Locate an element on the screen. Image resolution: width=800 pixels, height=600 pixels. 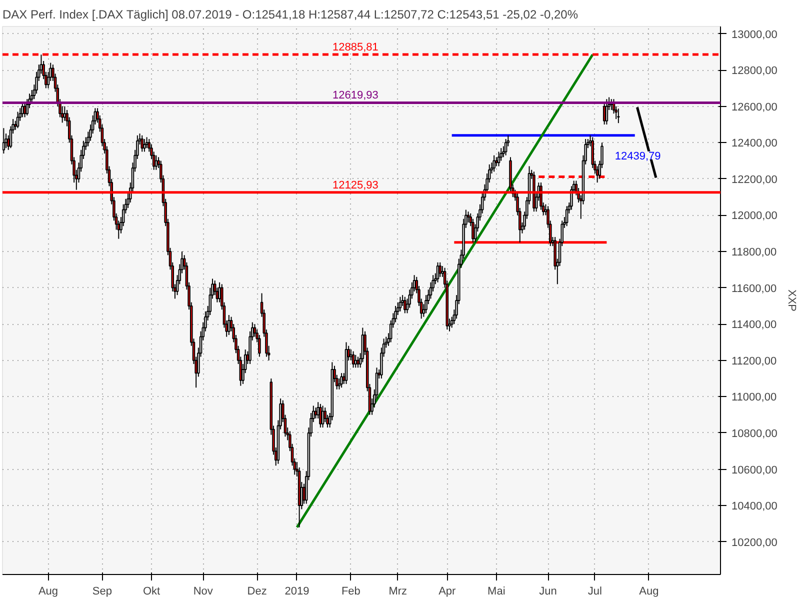
y-axis-title: XXP is located at coordinates (791, 300).